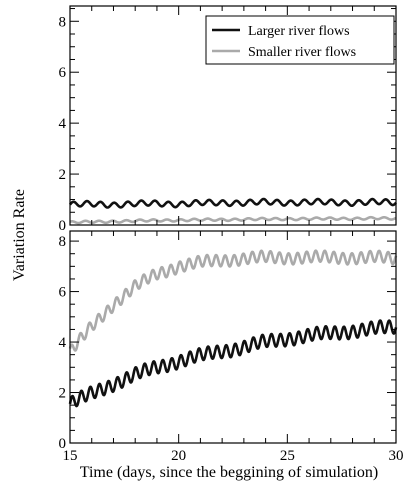 The height and width of the screenshot is (488, 405). Describe the element at coordinates (19, 235) in the screenshot. I see `y-axis-title: Variation Rate` at that location.